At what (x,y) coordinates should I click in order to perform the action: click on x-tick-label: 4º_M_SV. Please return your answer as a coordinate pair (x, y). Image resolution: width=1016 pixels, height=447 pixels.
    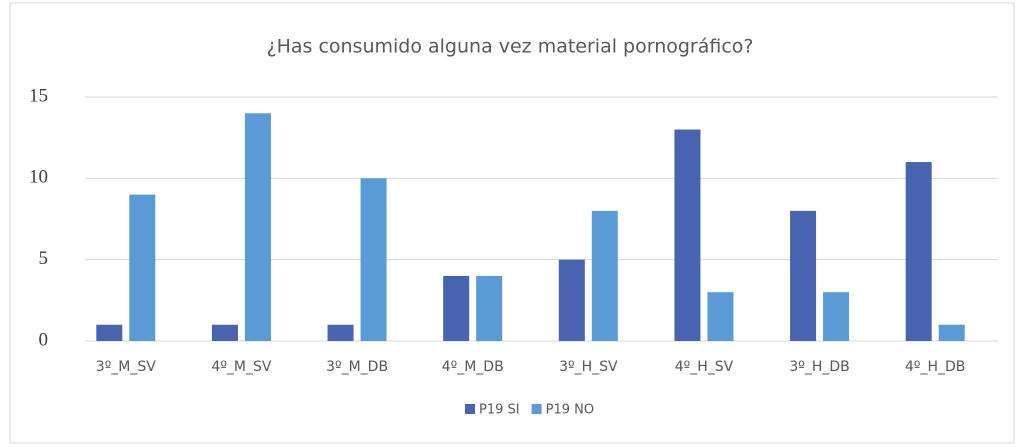
    Looking at the image, I should click on (241, 367).